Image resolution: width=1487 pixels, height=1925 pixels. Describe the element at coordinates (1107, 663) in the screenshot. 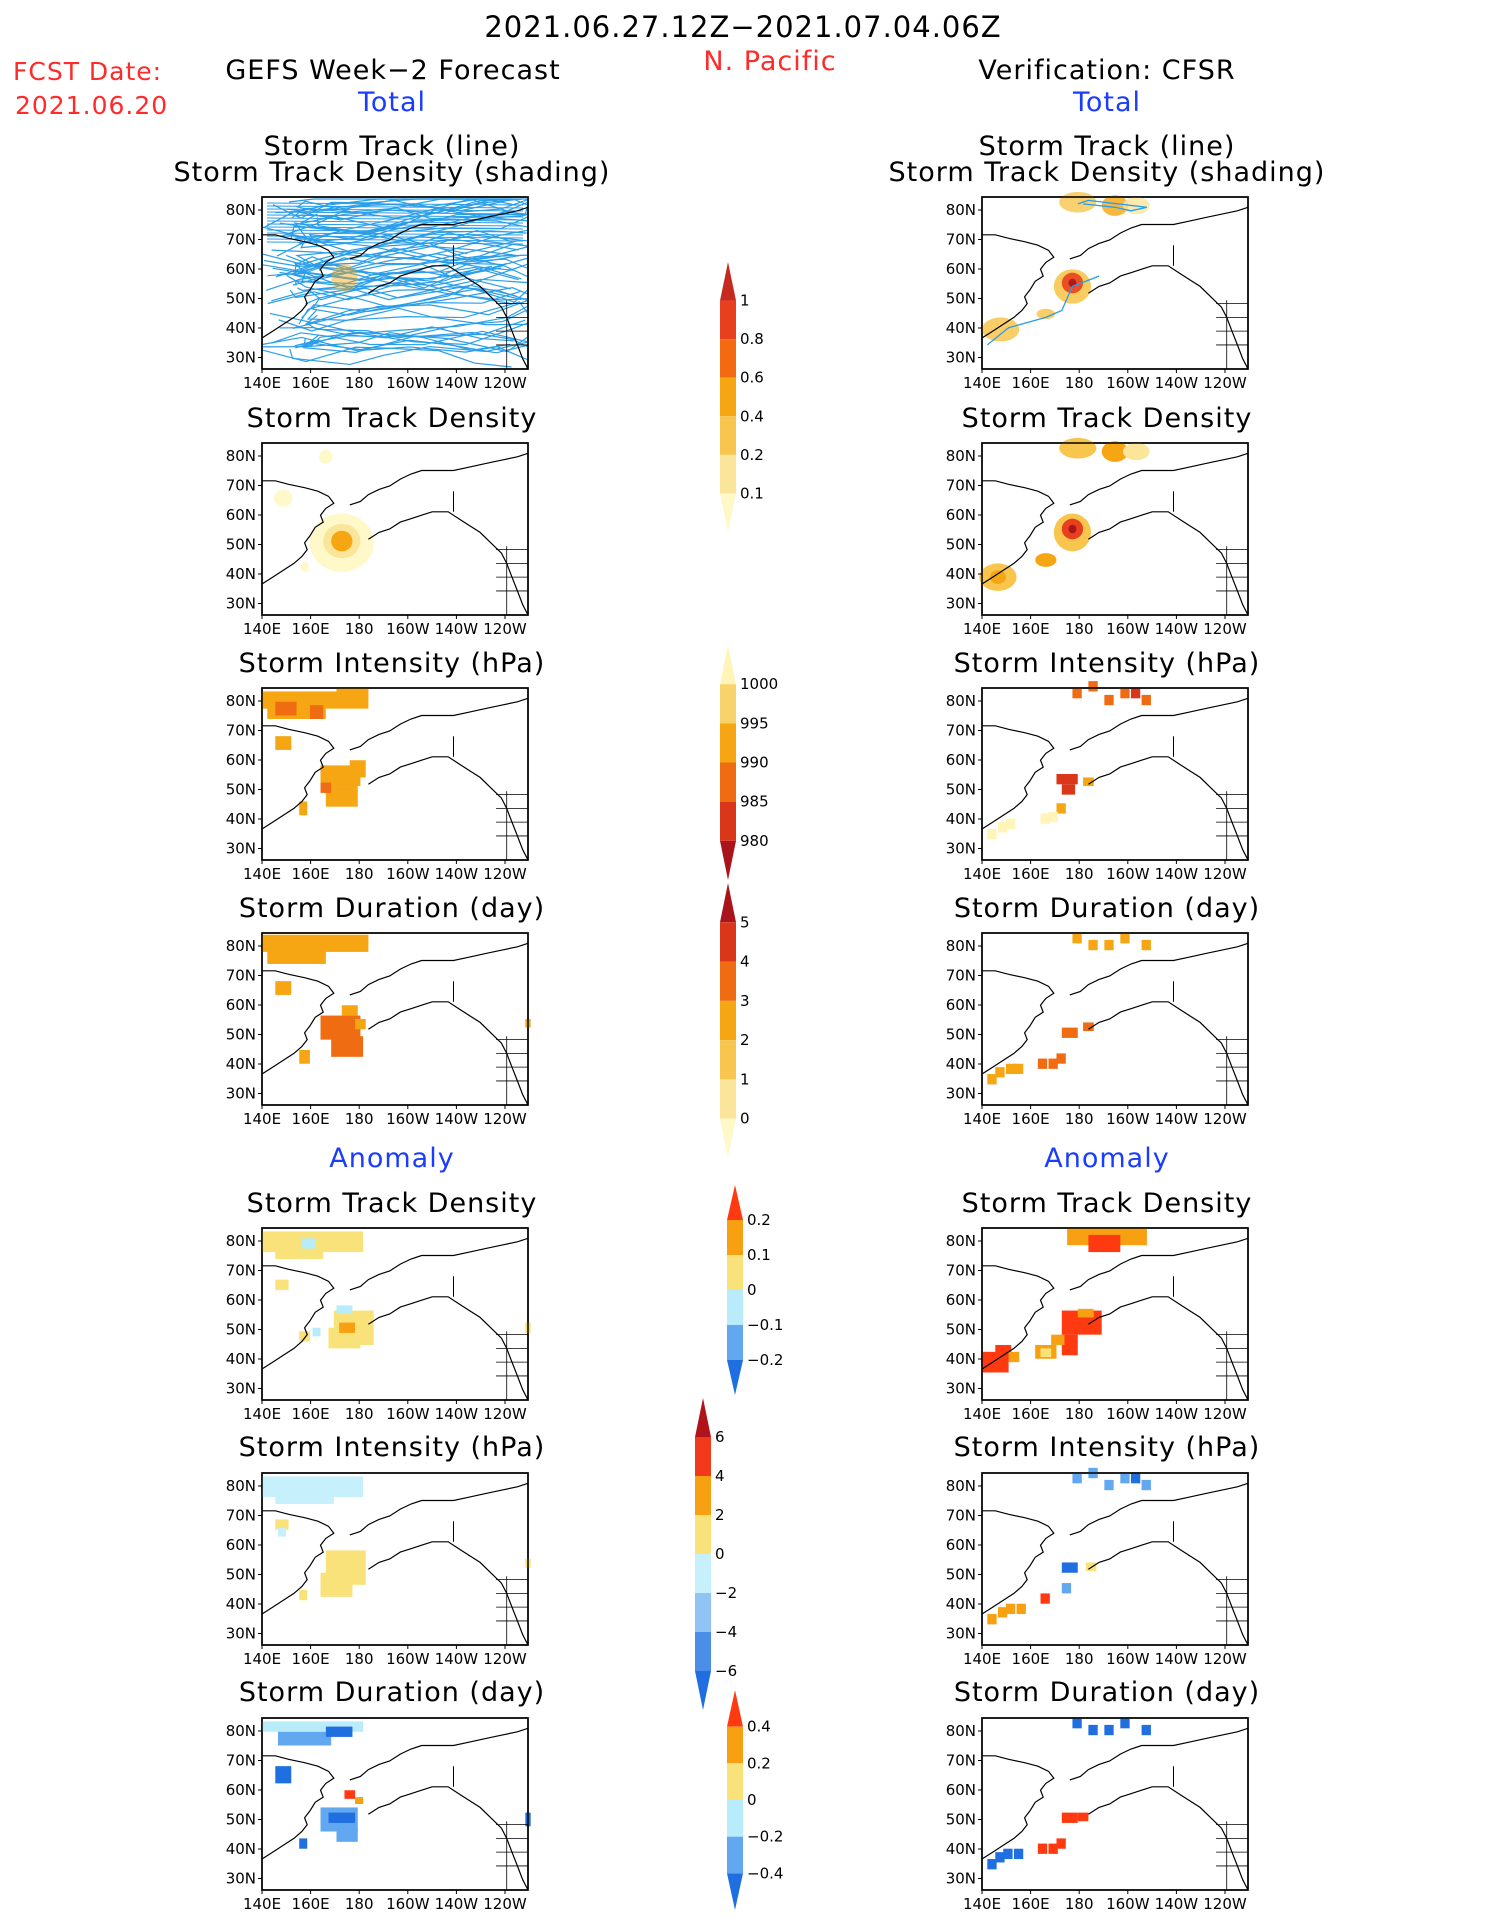

I see `title-intensity-right: Storm Intensity (hPa)` at that location.